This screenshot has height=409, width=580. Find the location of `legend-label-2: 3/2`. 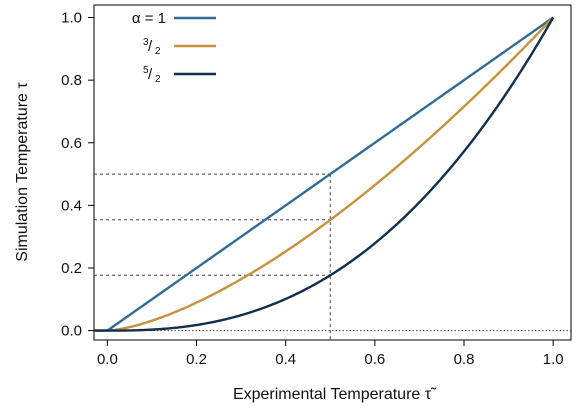

legend-label-2: 3/2 is located at coordinates (152, 47).